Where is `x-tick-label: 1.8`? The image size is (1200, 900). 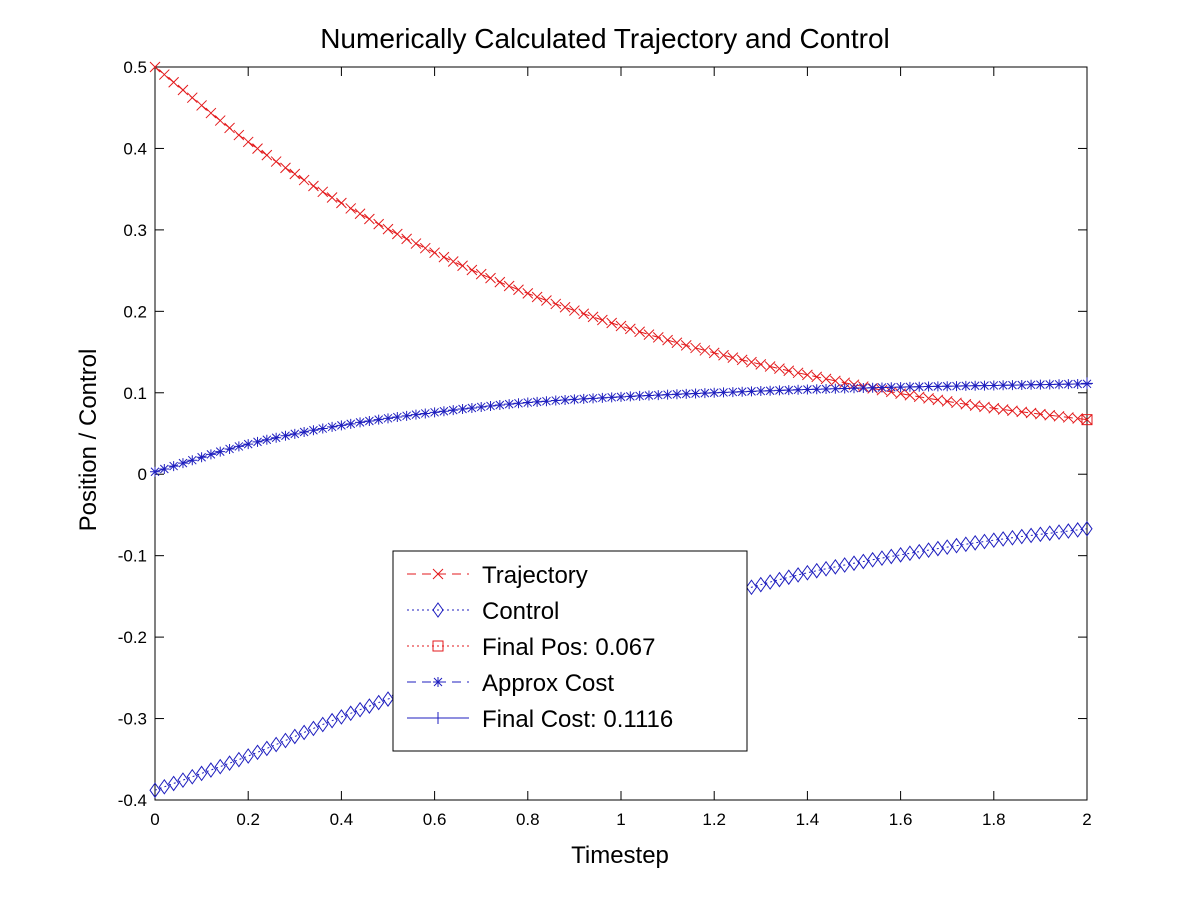 x-tick-label: 1.8 is located at coordinates (994, 819).